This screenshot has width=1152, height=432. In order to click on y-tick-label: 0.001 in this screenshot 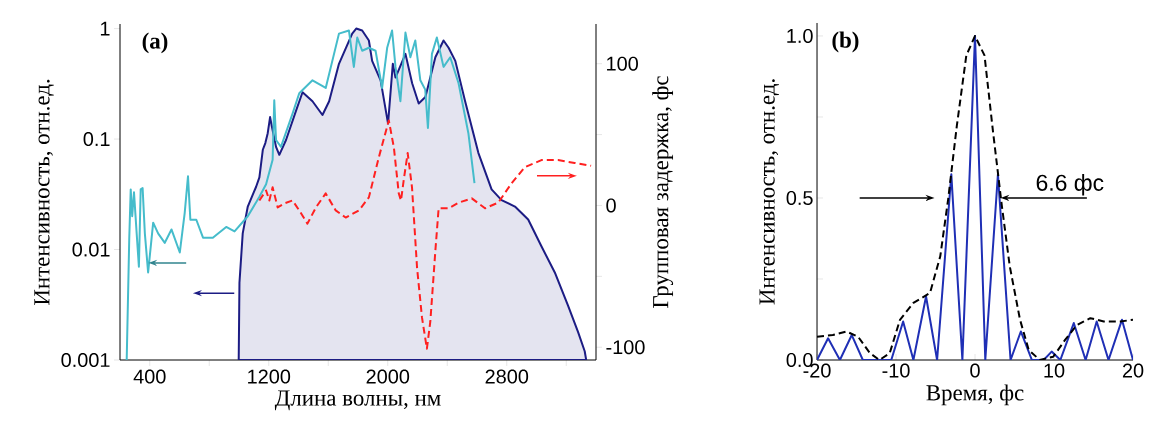, I will do `click(85, 360)`.